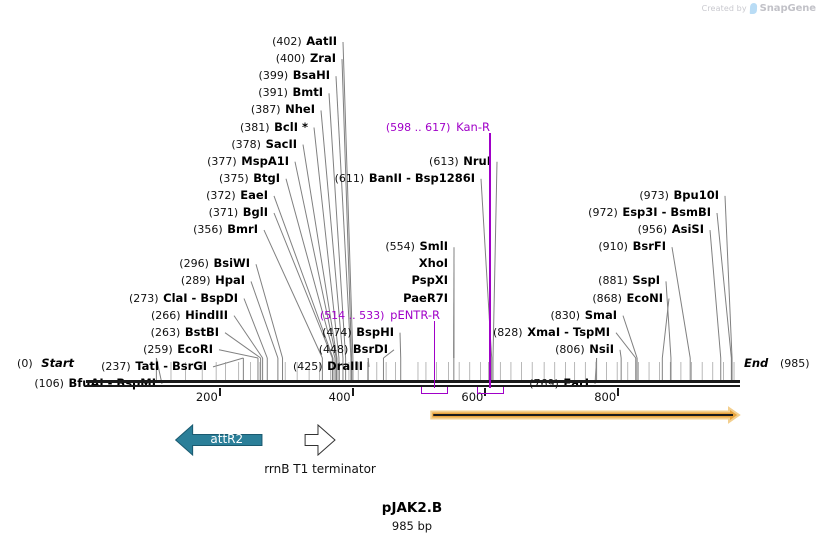 The width and height of the screenshot is (824, 539). I want to click on enzyme-label: (106) BfuAI - BspMI, so click(95, 383).